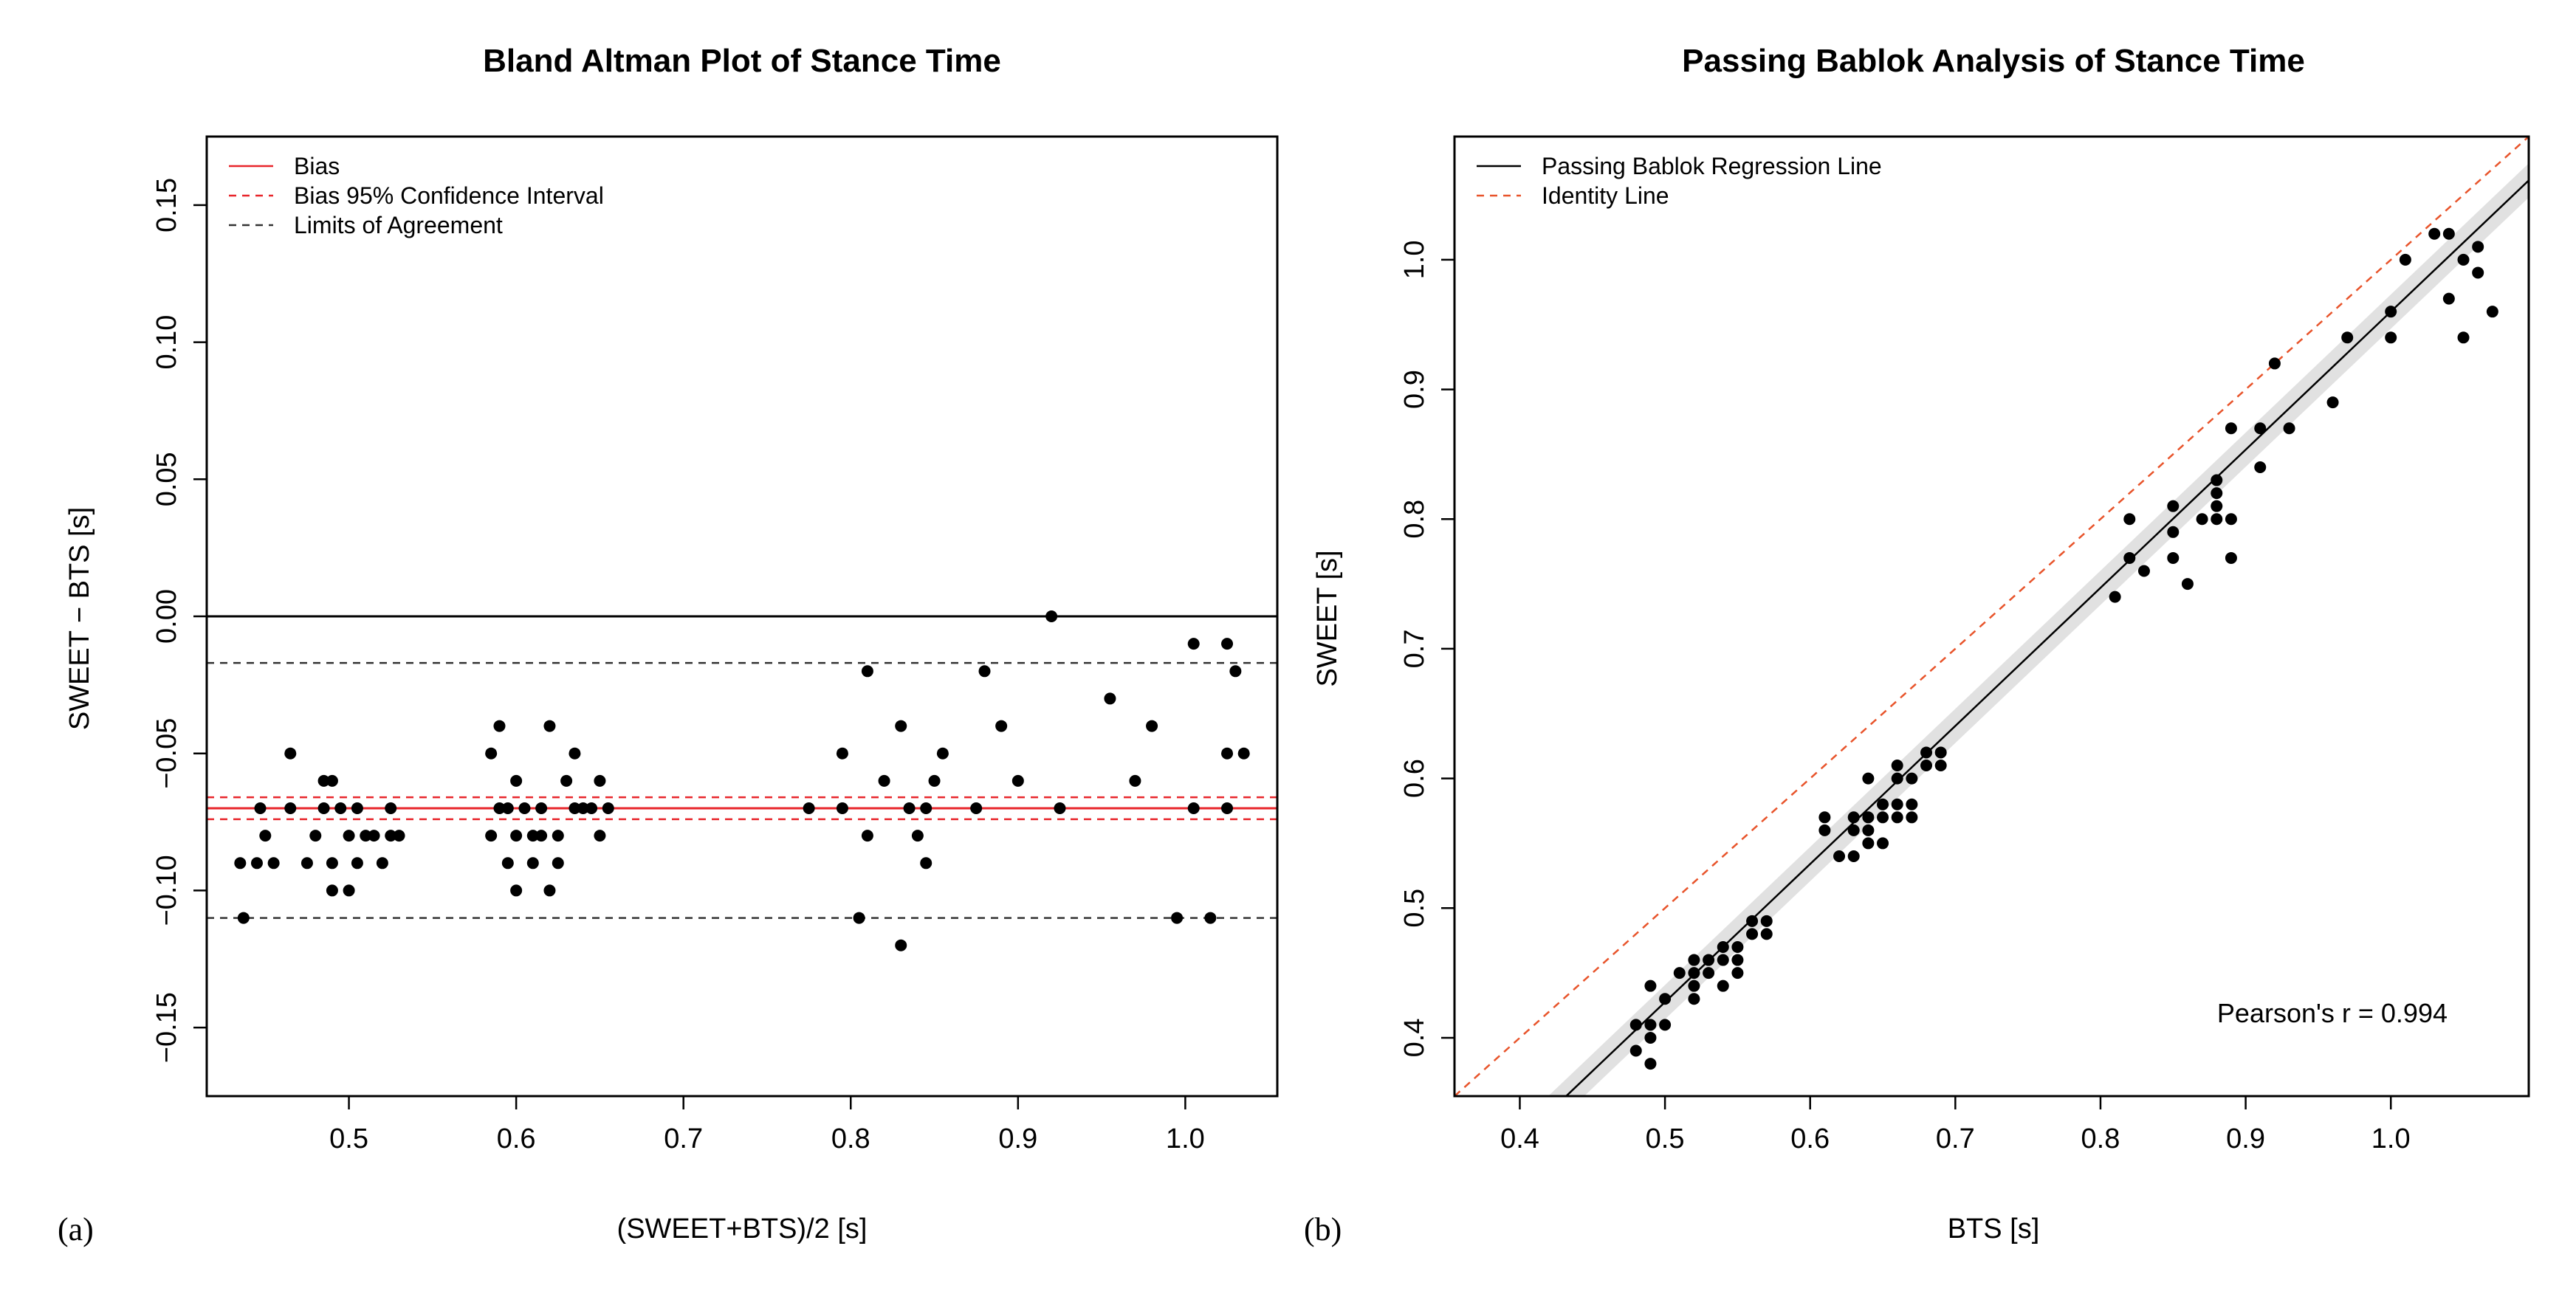 This screenshot has width=2576, height=1291. I want to click on y-tick-label: 1.0, so click(1414, 259).